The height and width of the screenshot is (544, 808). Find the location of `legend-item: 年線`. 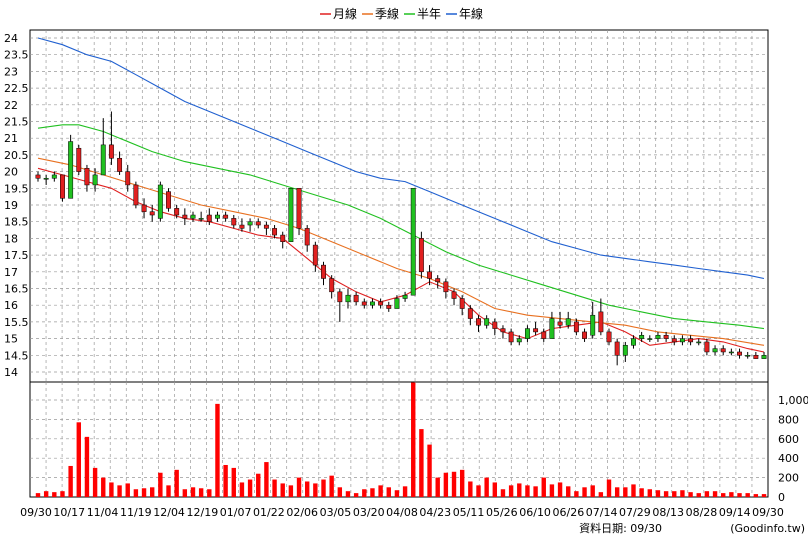

legend-item: 年線 is located at coordinates (464, 13).